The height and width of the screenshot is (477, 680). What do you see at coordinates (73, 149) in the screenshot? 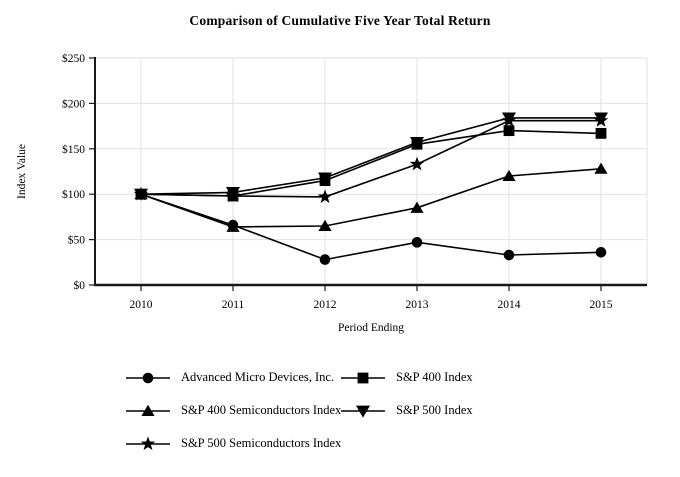
I see `y-tick-label: $150` at bounding box center [73, 149].